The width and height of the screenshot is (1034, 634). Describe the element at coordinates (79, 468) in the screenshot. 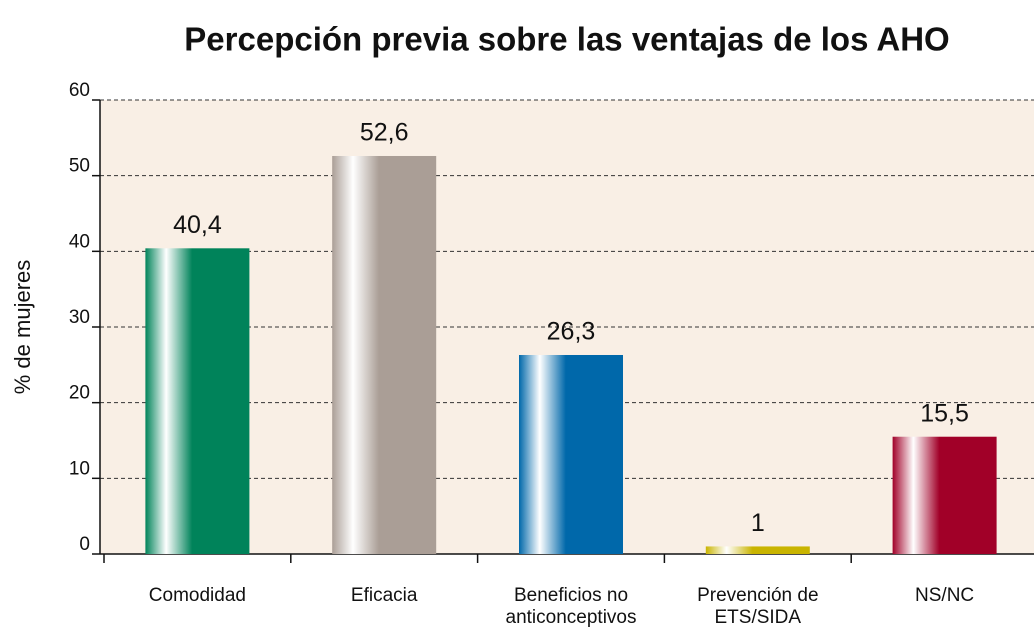

I see `y-tick-label: 10` at that location.